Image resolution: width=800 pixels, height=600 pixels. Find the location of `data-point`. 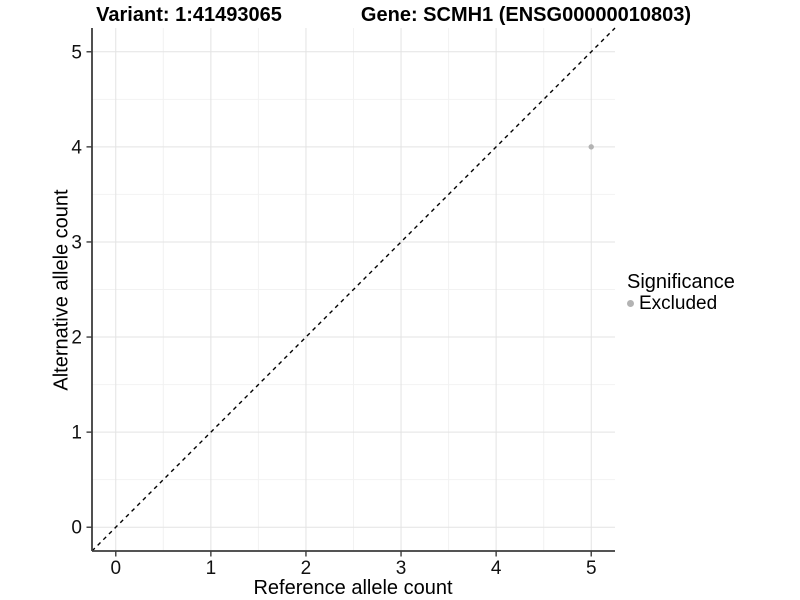

data-point is located at coordinates (591, 147).